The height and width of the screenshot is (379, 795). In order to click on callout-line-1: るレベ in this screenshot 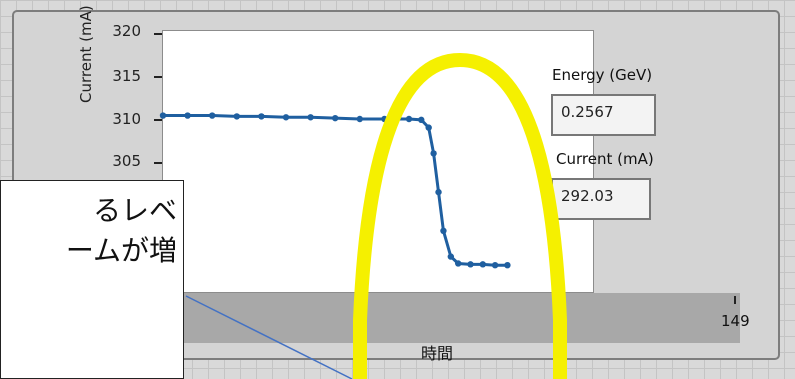, I will do `click(134, 210)`.